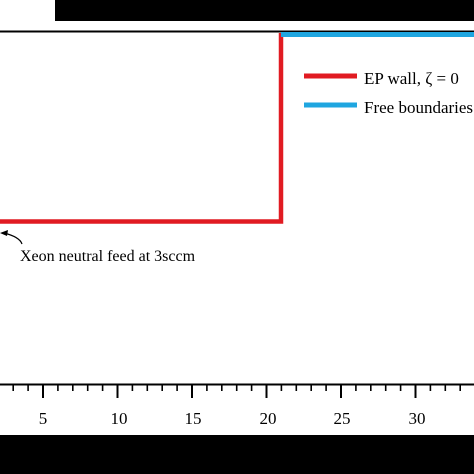 This screenshot has width=474, height=474. What do you see at coordinates (119, 418) in the screenshot?
I see `x-tick-label-10: 10` at bounding box center [119, 418].